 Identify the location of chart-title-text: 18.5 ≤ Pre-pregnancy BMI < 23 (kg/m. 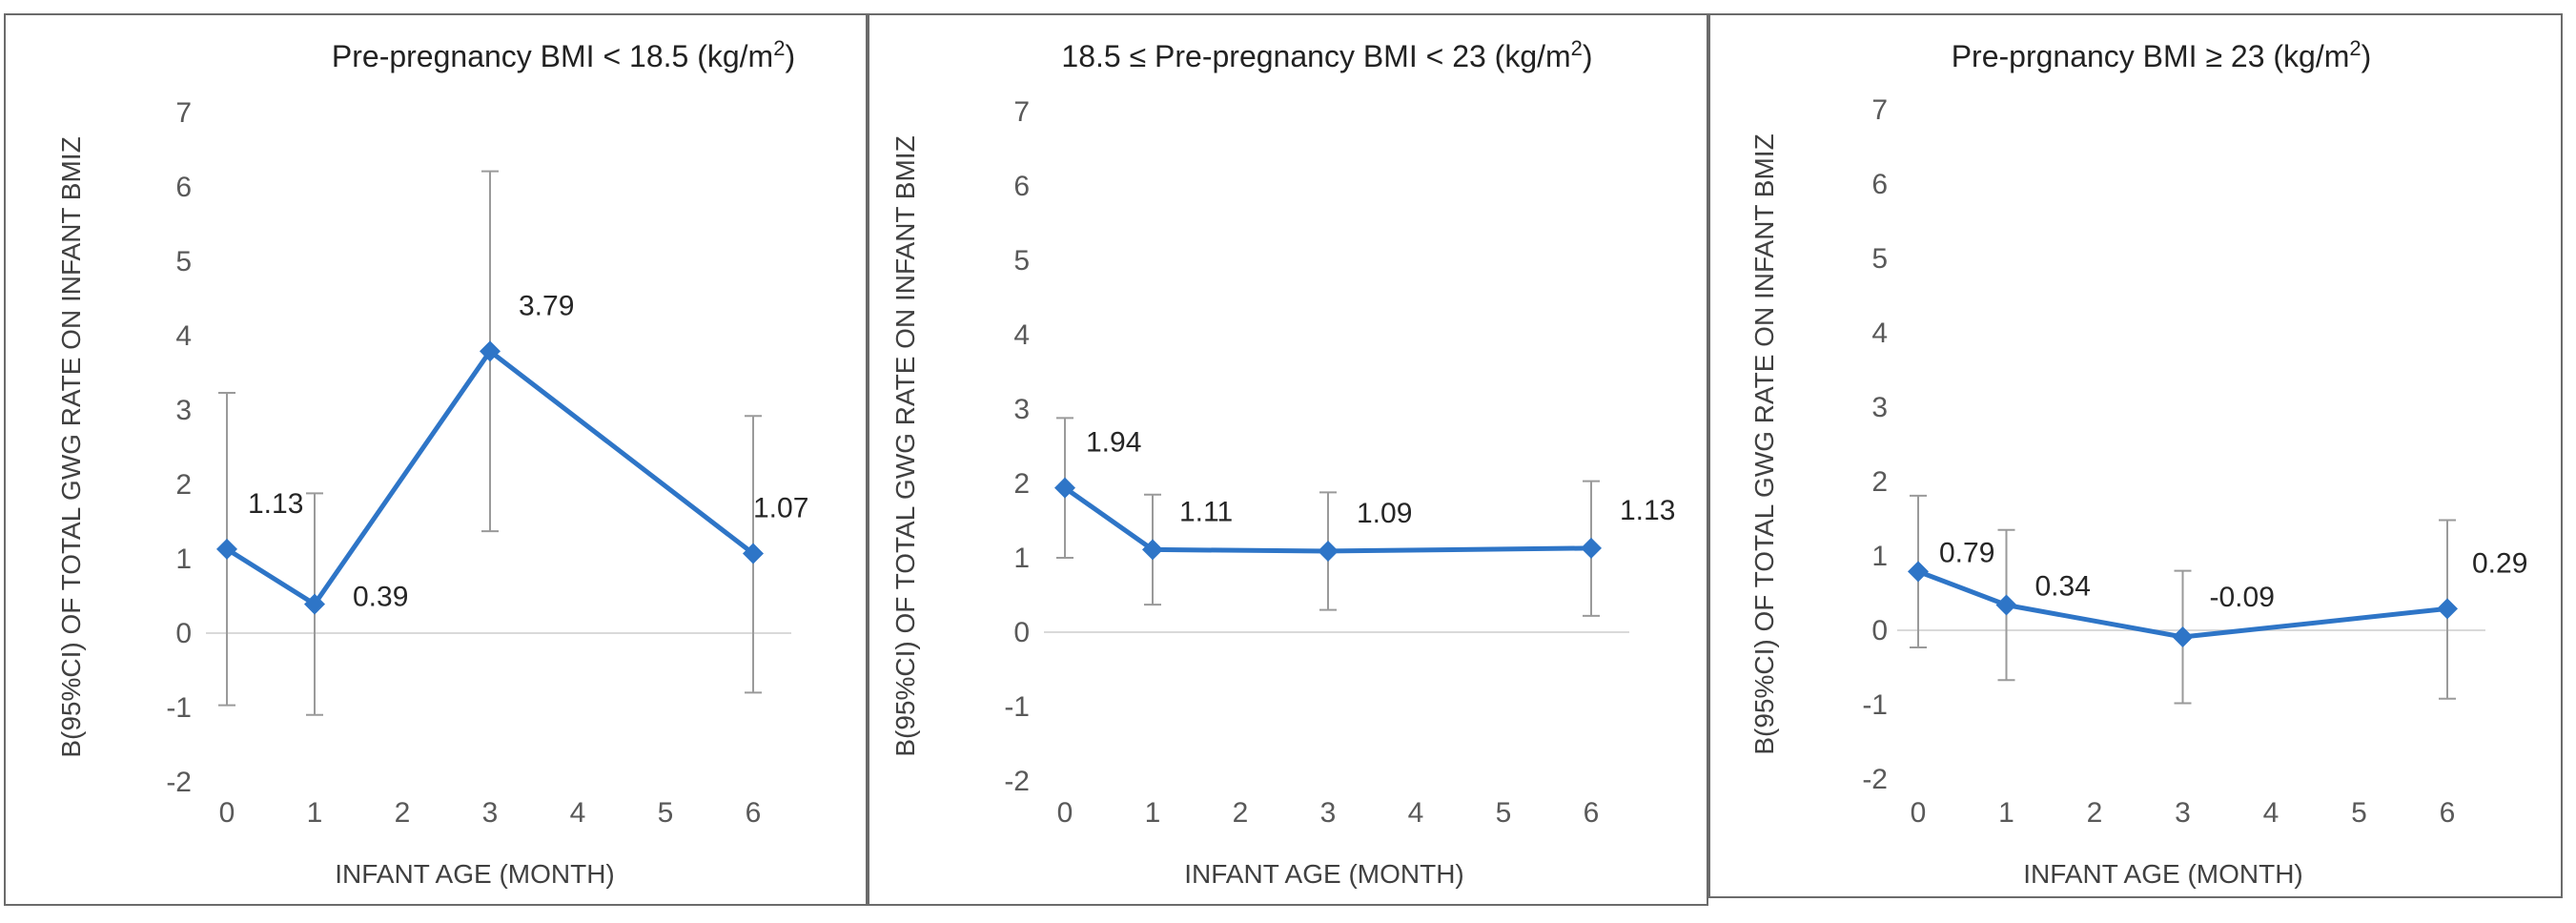
(1315, 56).